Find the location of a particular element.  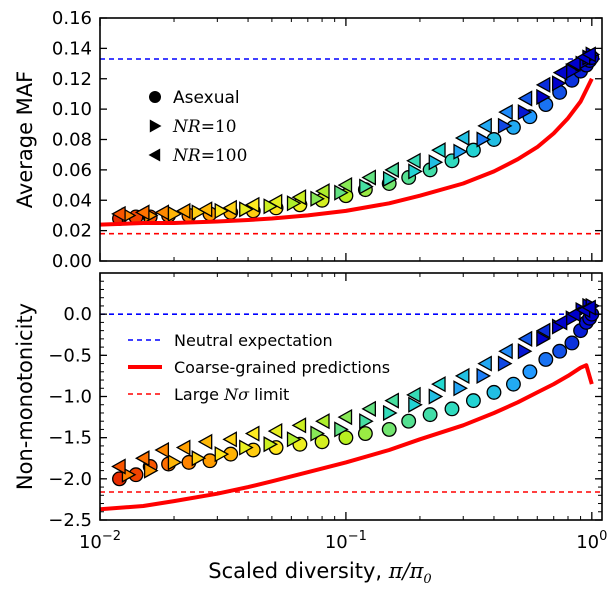

legend-marker-circle is located at coordinates (155, 97).